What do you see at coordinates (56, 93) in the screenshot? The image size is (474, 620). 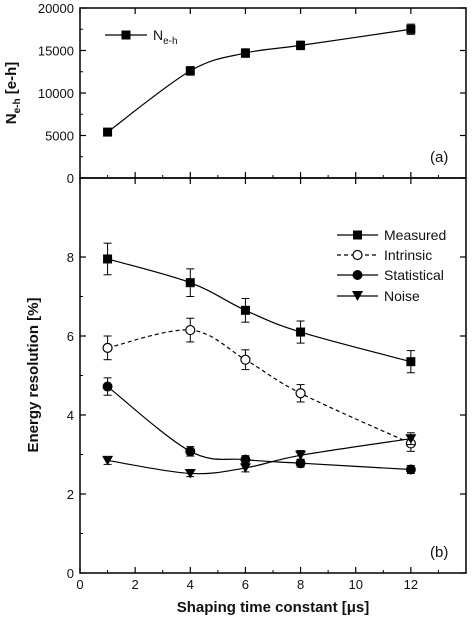 I see `y-tick-label-a: 10000` at bounding box center [56, 93].